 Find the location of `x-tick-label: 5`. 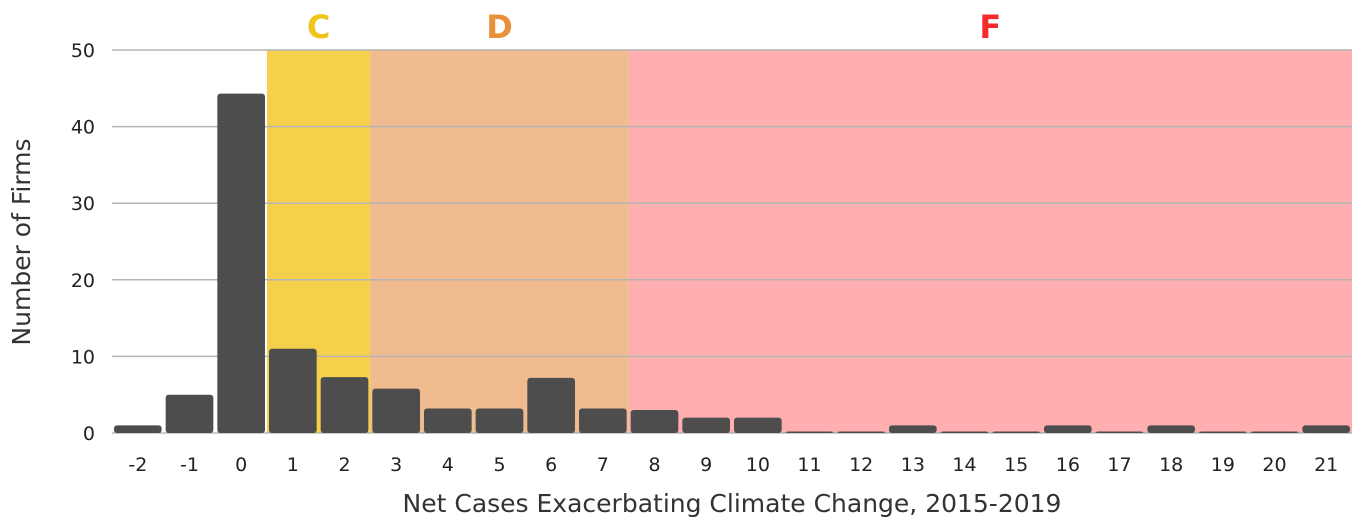

x-tick-label: 5 is located at coordinates (499, 465).